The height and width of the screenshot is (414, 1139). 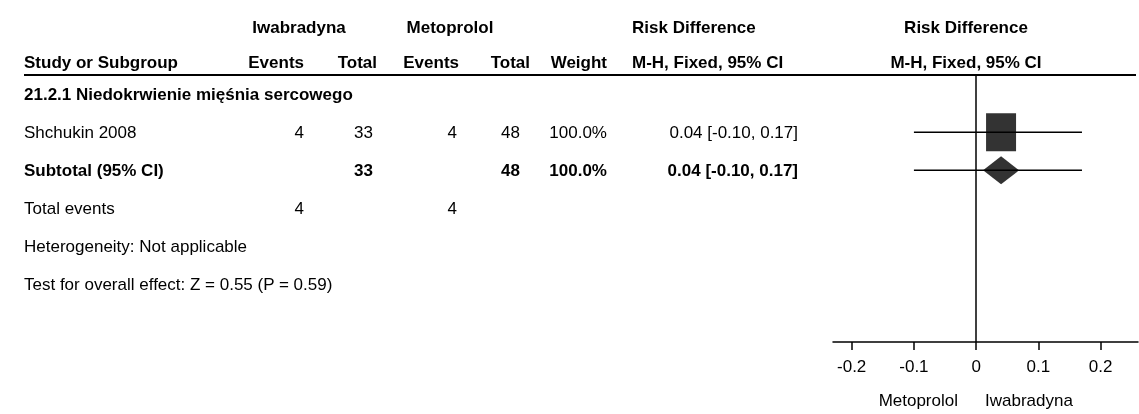 What do you see at coordinates (1100, 366) in the screenshot?
I see `x-tick-label: 0.2` at bounding box center [1100, 366].